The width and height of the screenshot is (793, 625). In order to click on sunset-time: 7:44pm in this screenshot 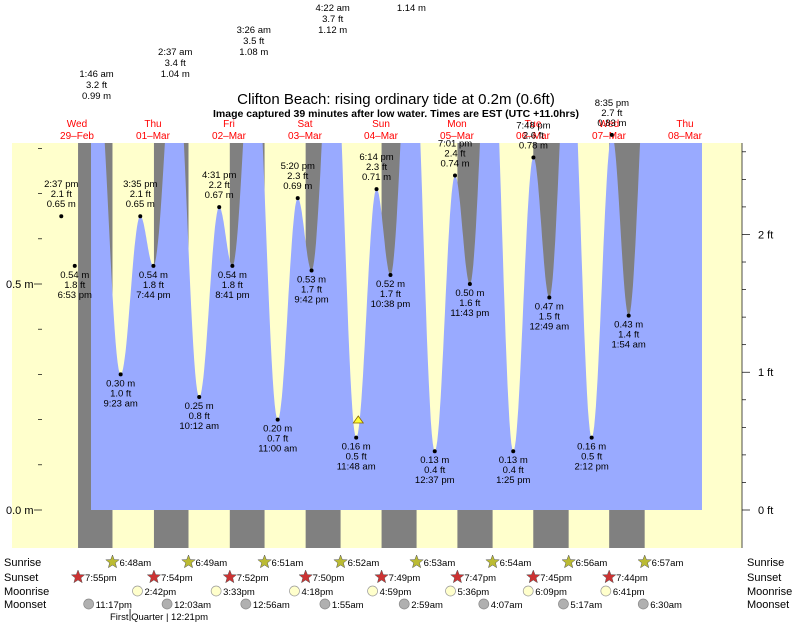, I will do `click(632, 578)`.